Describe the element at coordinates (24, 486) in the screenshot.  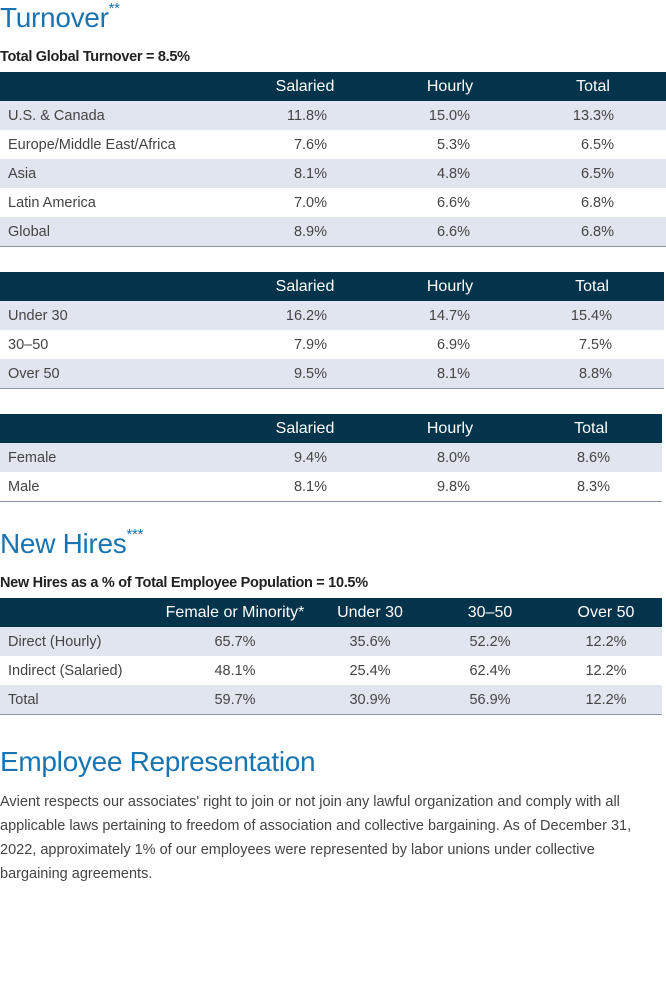
I see `row-label: Male` at that location.